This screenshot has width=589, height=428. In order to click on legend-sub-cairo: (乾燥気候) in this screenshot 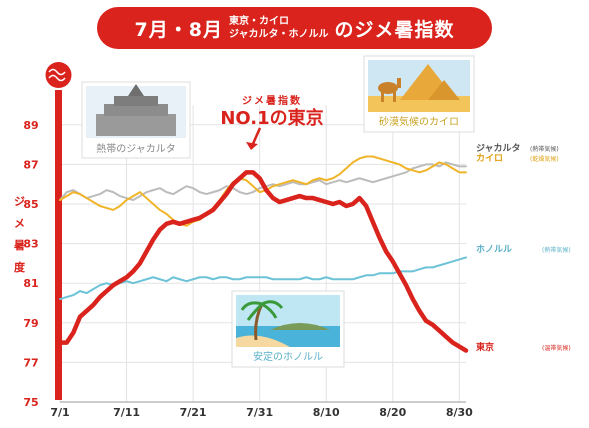, I will do `click(544, 159)`.